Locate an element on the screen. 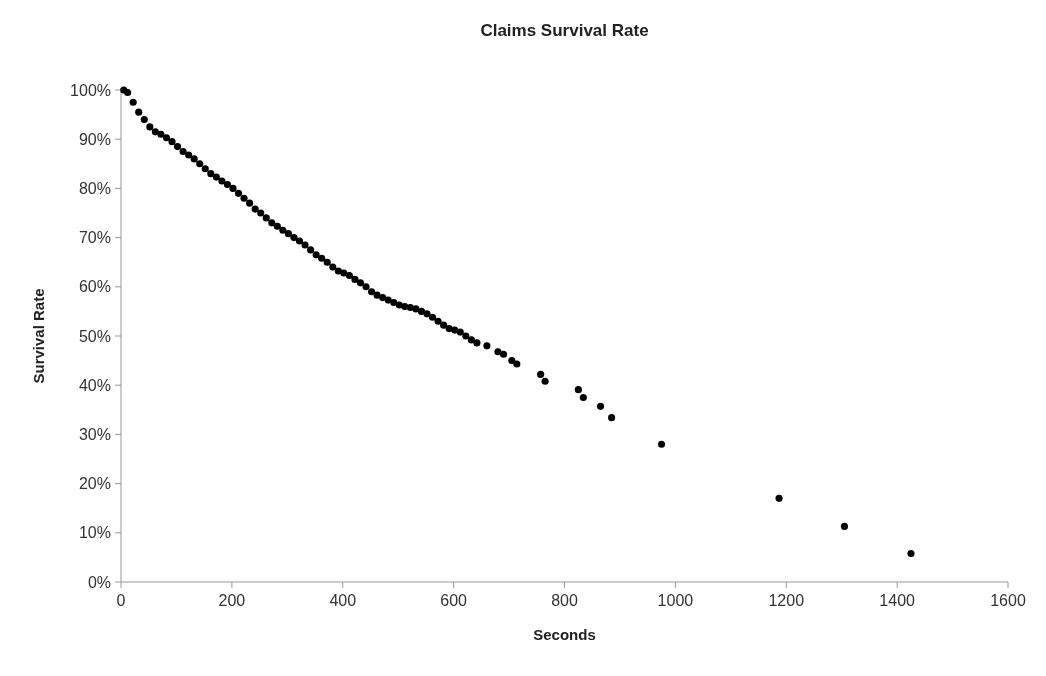 The width and height of the screenshot is (1046, 676). chart-title: Claims Survival Rate is located at coordinates (564, 30).